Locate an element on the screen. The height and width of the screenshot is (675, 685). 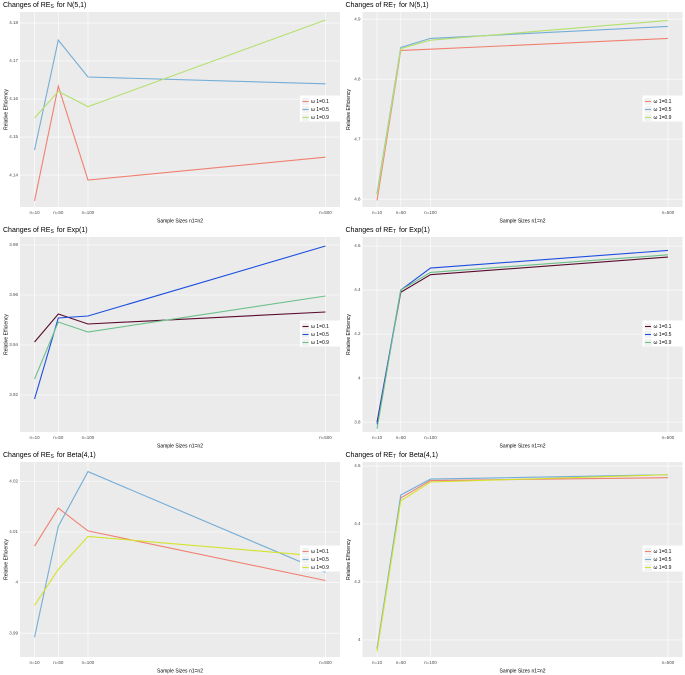
y-tick-label: 4.17 is located at coordinates (13, 60).